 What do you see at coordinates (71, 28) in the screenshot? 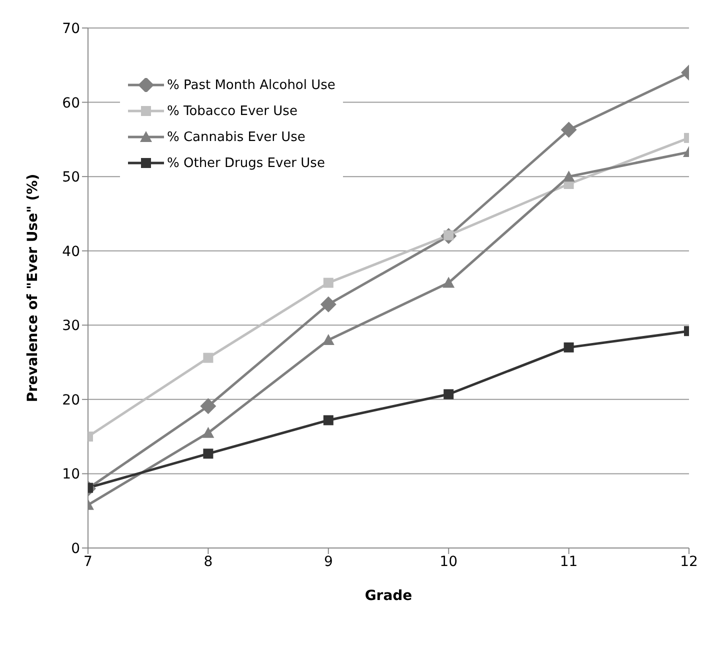
I see `y-tick-label: 70` at bounding box center [71, 28].